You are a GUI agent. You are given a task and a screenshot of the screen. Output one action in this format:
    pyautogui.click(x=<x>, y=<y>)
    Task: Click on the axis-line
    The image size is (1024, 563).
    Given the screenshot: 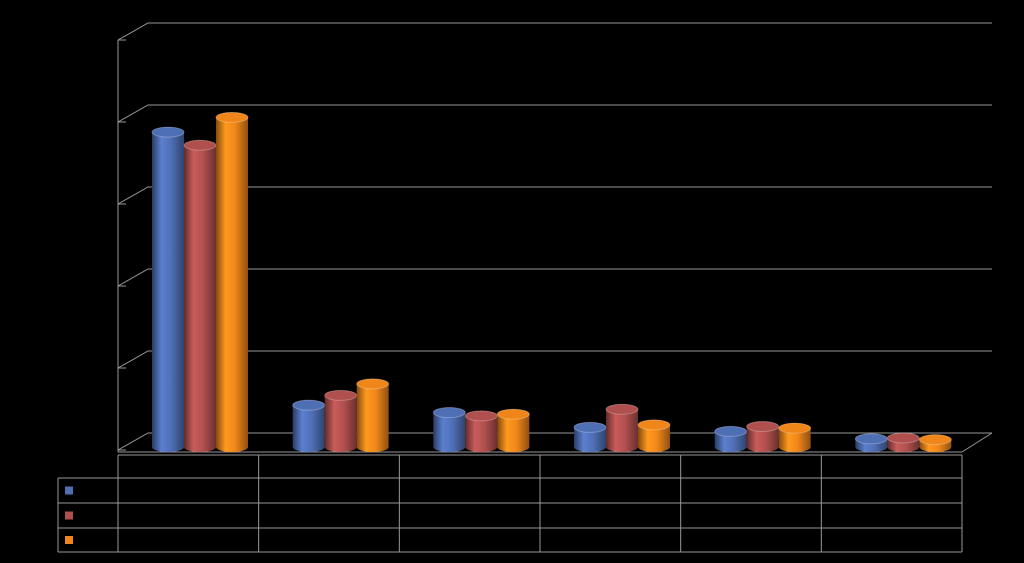 What is the action you would take?
    pyautogui.click(x=977, y=442)
    